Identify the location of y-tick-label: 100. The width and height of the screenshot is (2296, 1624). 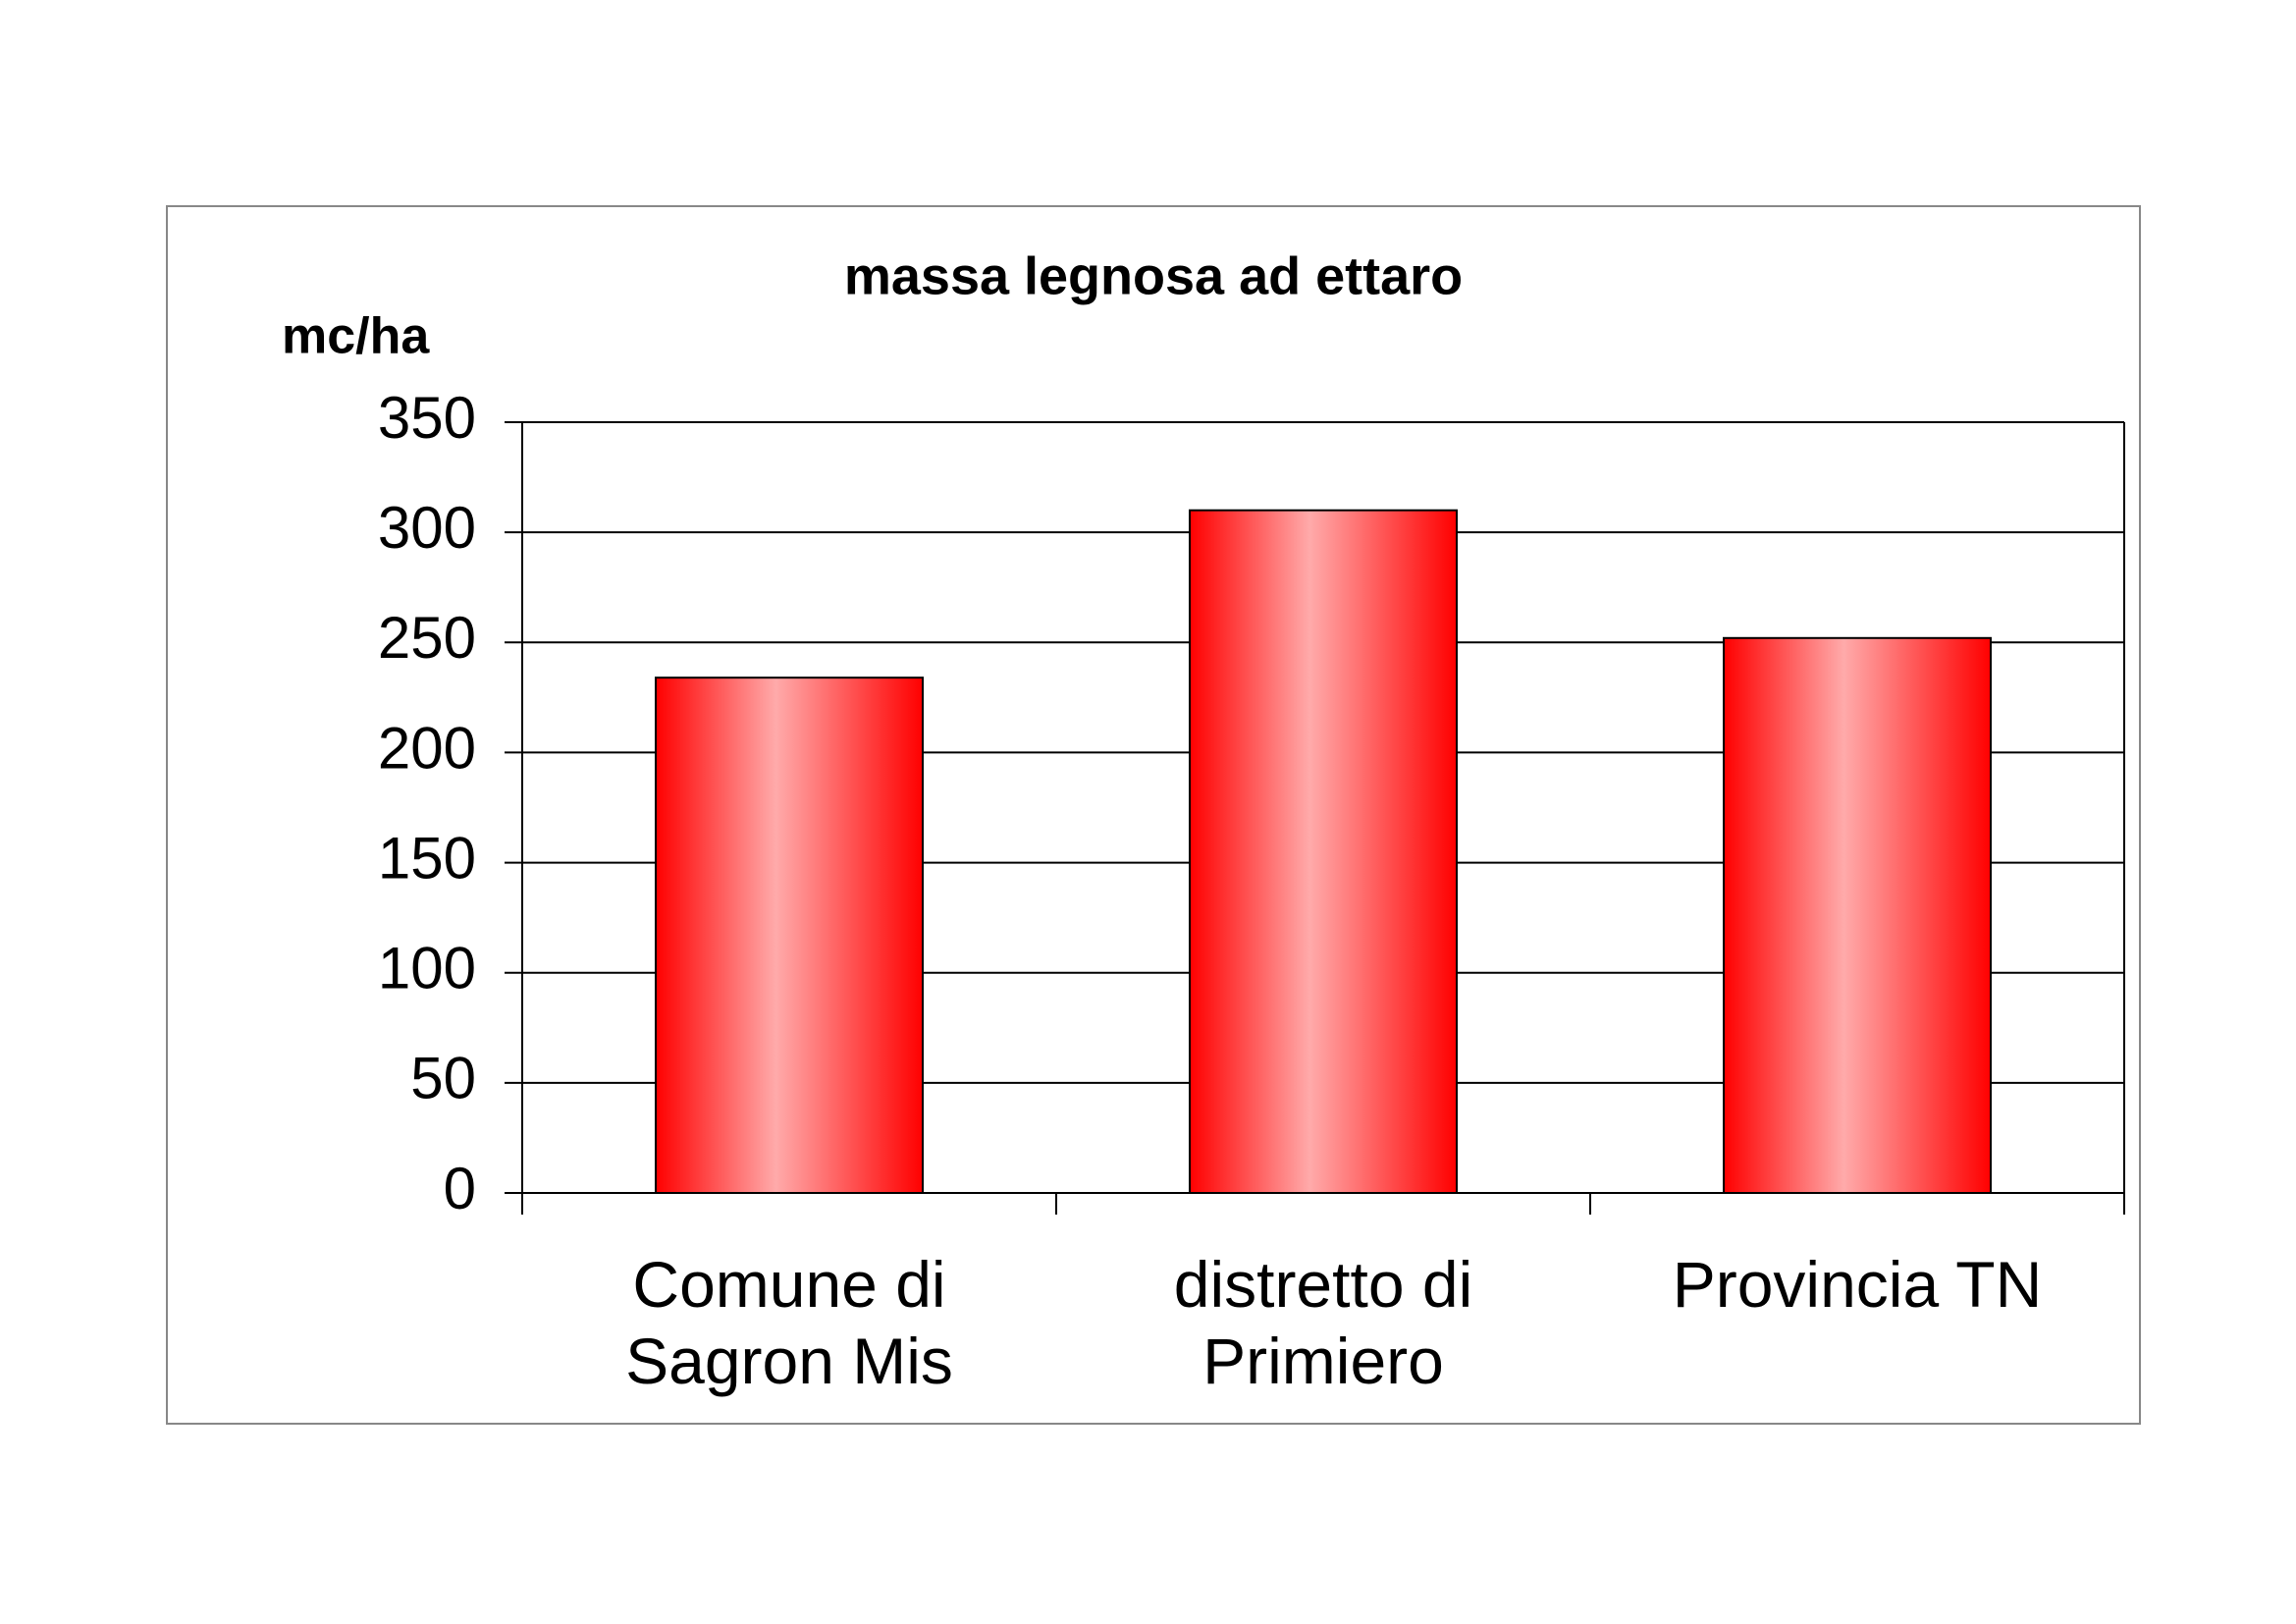
(427, 968).